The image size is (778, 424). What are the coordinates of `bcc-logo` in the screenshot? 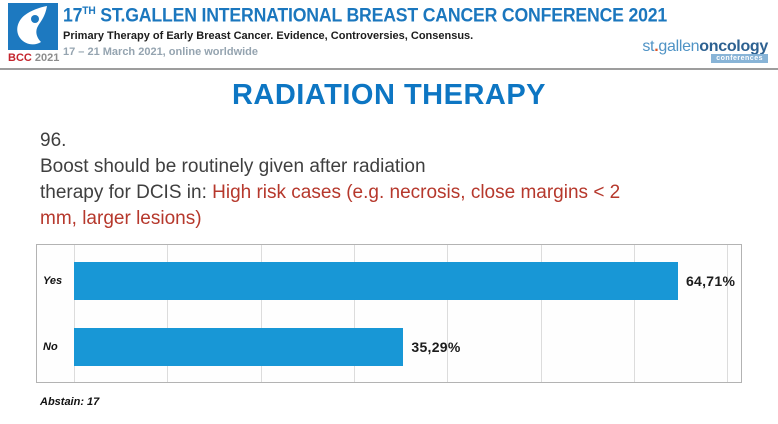 It's located at (33, 26).